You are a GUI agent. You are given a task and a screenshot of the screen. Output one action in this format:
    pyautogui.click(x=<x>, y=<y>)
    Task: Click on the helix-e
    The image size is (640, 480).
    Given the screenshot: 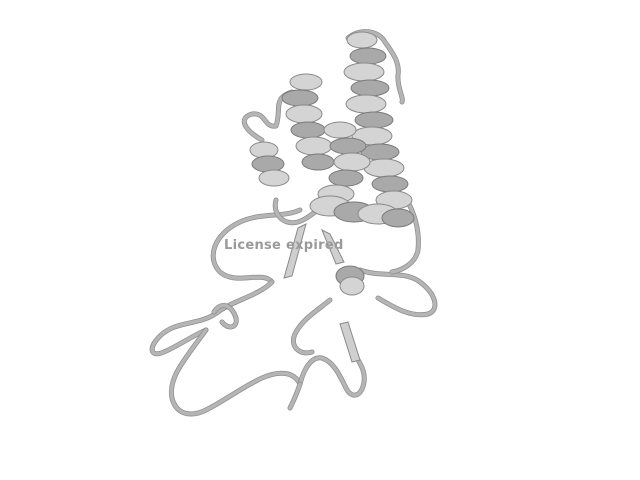 What is the action you would take?
    pyautogui.click(x=362, y=211)
    